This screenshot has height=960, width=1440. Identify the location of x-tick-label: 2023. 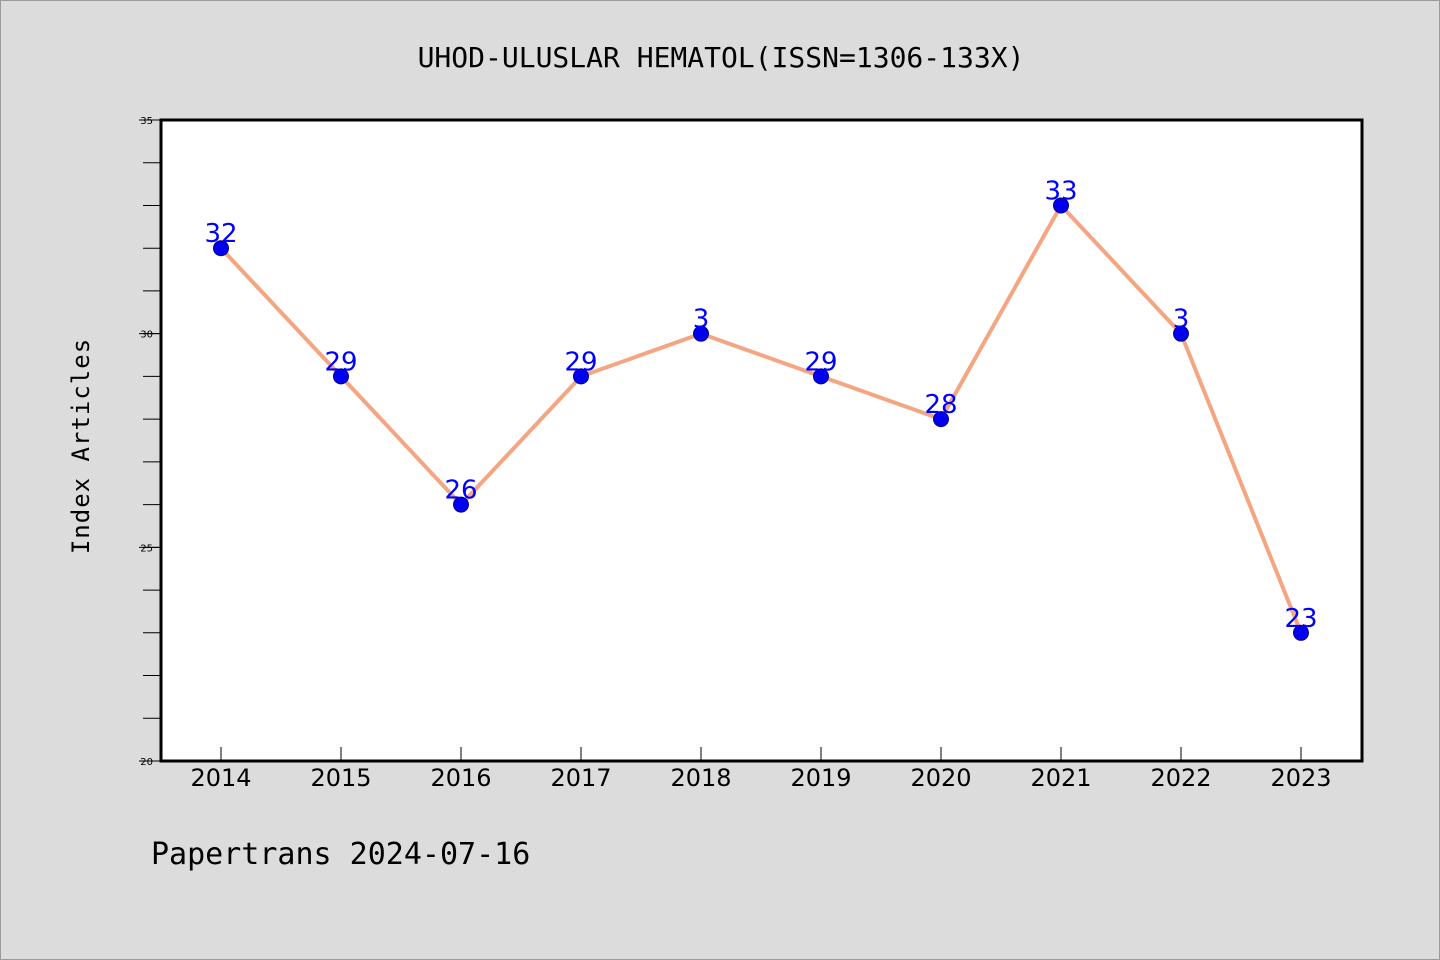
(1300, 778).